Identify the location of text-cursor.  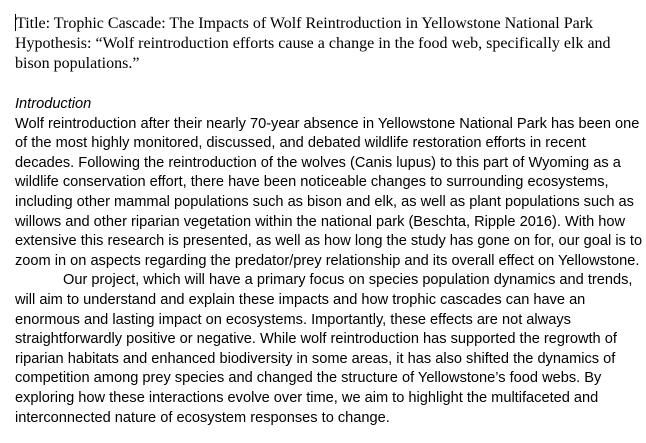
(15, 22).